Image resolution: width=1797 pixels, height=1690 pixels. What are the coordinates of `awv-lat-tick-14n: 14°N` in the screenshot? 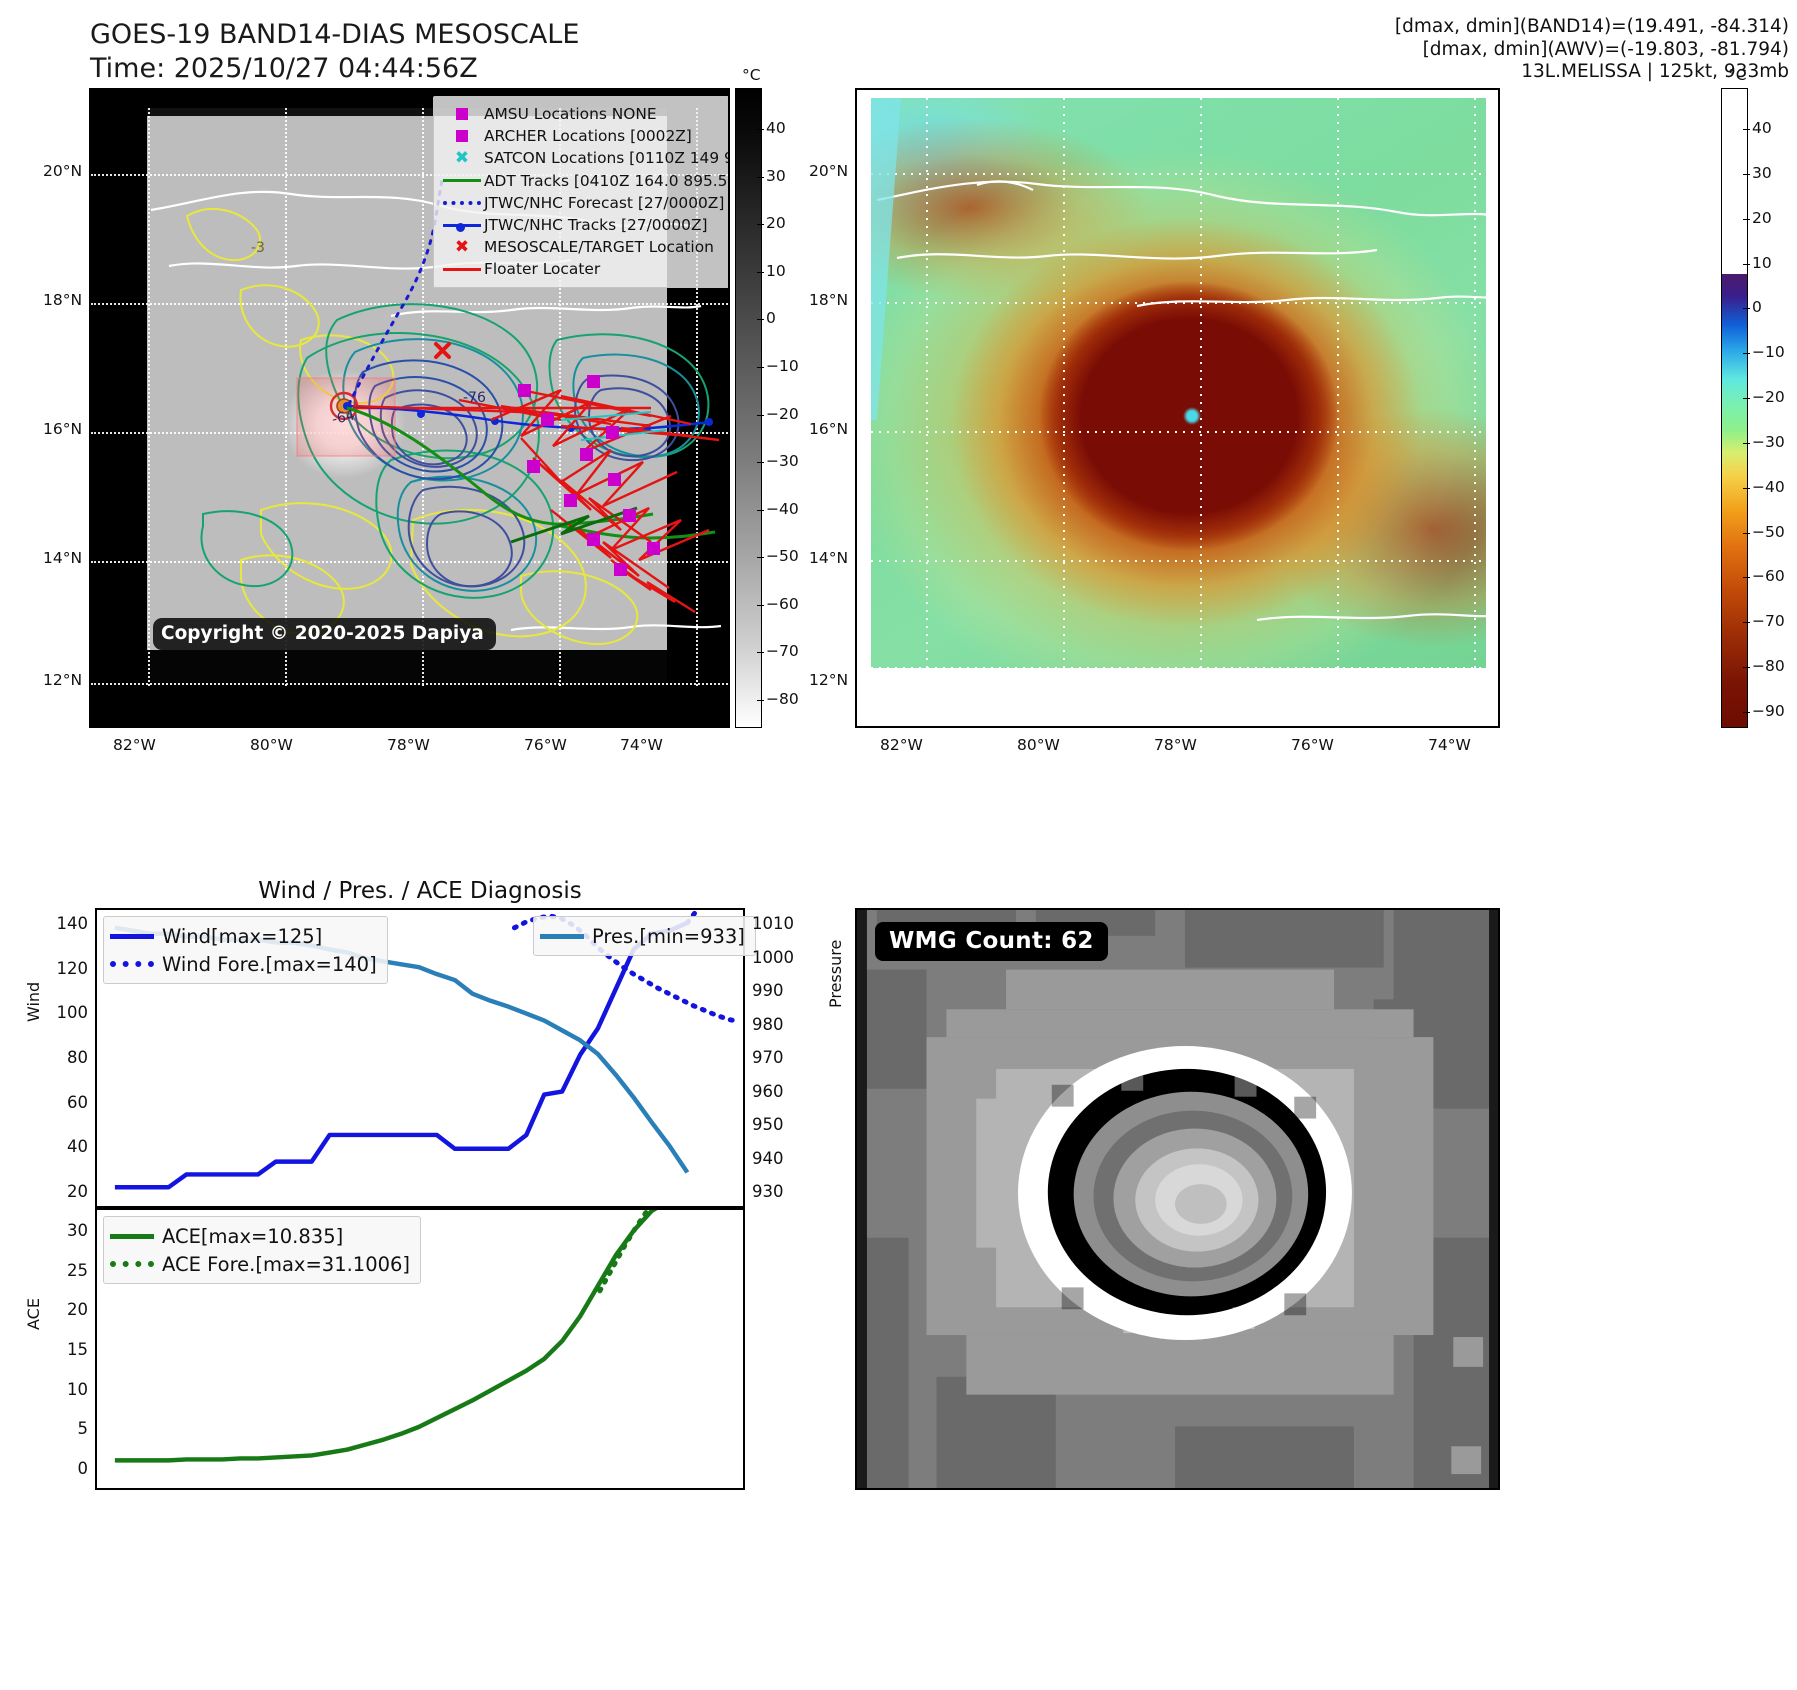 It's located at (829, 558).